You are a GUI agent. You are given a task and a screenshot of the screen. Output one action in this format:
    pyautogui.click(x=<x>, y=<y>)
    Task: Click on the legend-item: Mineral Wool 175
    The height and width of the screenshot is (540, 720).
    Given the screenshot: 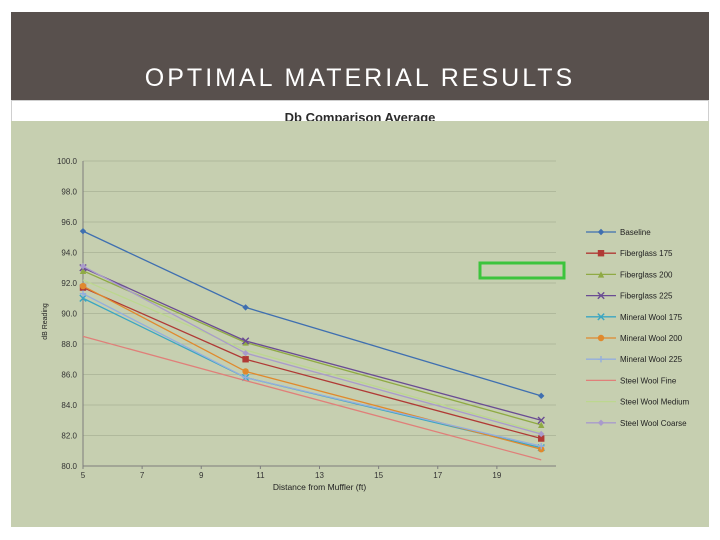 What is the action you would take?
    pyautogui.click(x=634, y=317)
    